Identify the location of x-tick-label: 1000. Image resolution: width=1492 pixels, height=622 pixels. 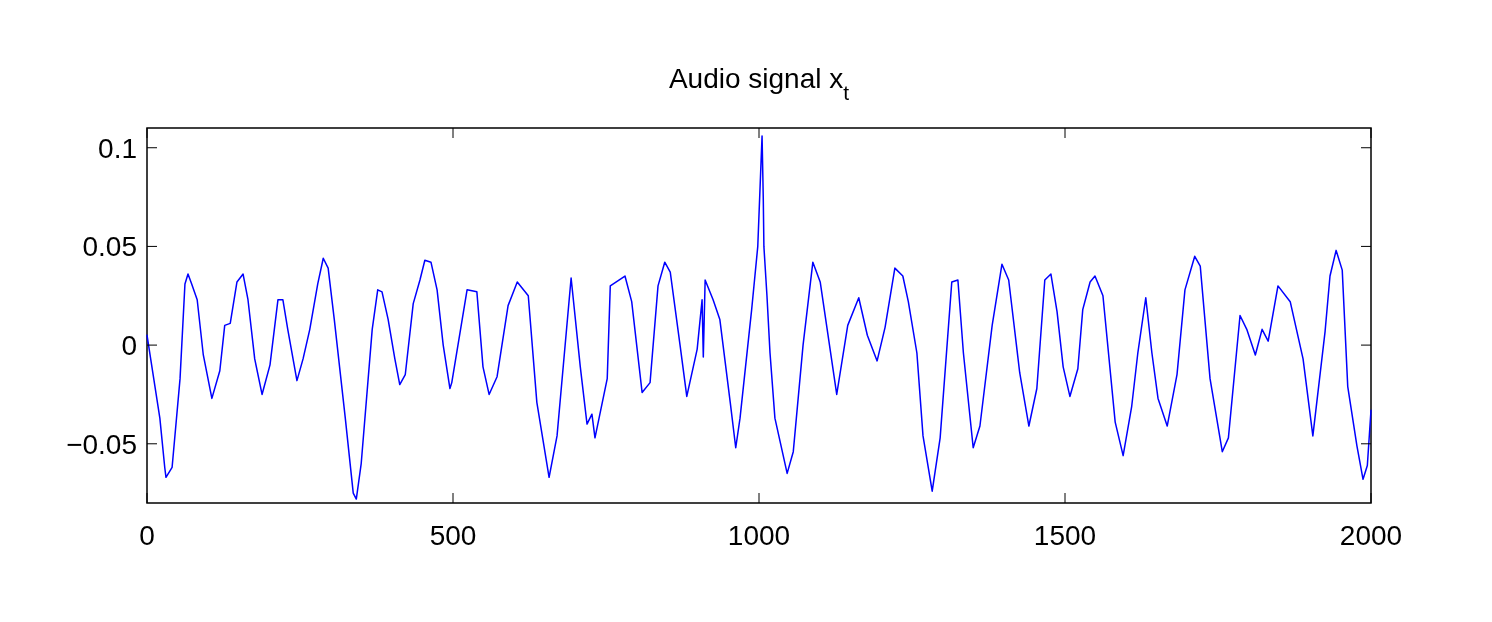
(759, 535).